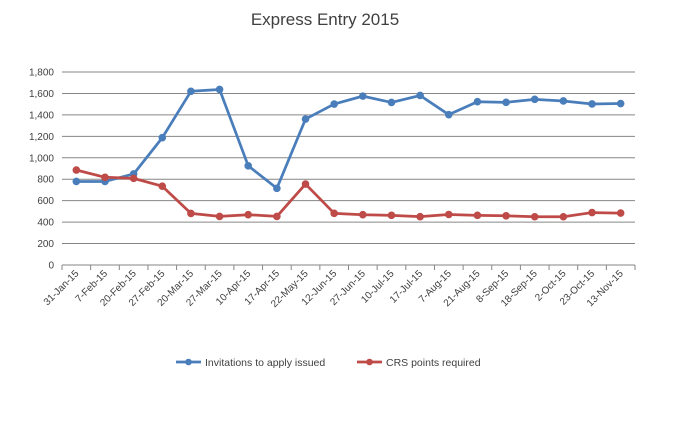 The height and width of the screenshot is (429, 677). I want to click on y-tick-label: 400, so click(45, 223).